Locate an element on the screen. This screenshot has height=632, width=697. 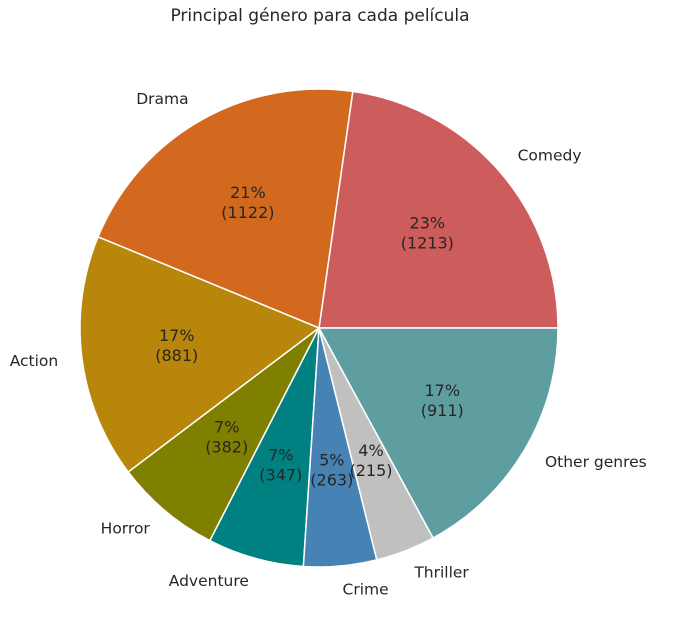
slice-count-crime: (263) is located at coordinates (331, 479).